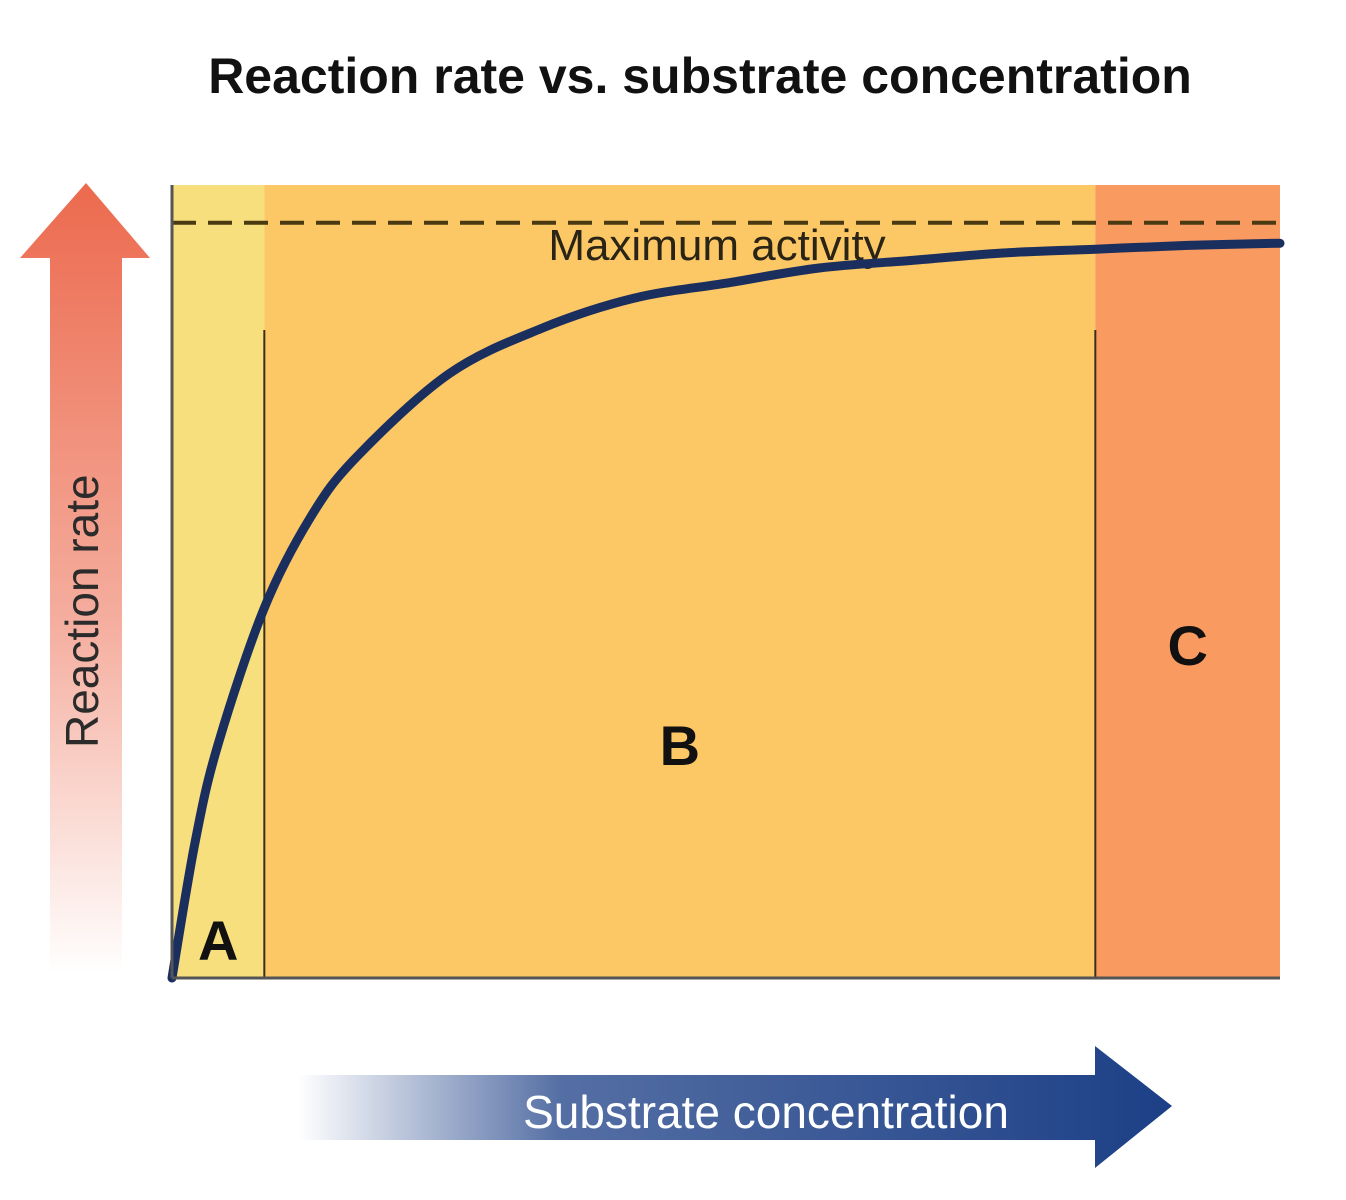  I want to click on y-axis-arrow, so click(85, 579).